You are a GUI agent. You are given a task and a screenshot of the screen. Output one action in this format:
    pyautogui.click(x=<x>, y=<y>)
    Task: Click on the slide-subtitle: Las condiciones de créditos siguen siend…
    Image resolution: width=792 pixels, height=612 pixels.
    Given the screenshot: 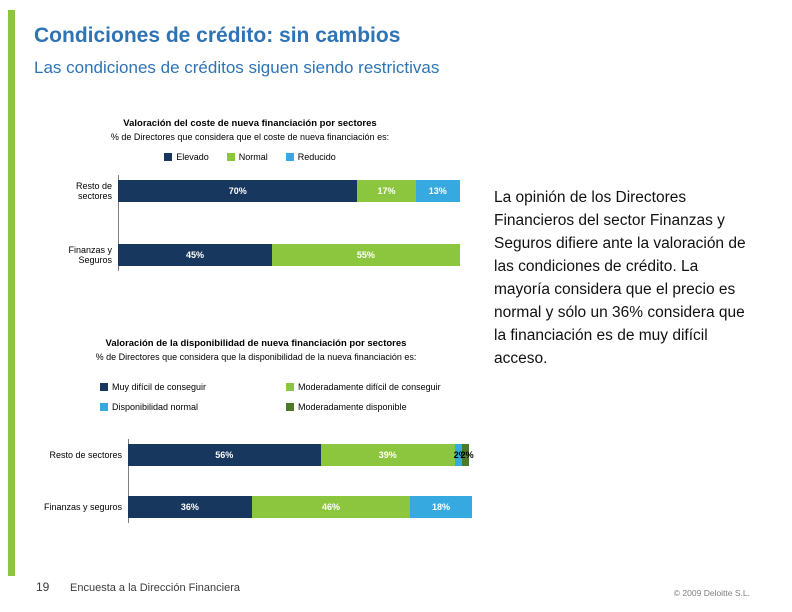 What is the action you would take?
    pyautogui.click(x=237, y=67)
    